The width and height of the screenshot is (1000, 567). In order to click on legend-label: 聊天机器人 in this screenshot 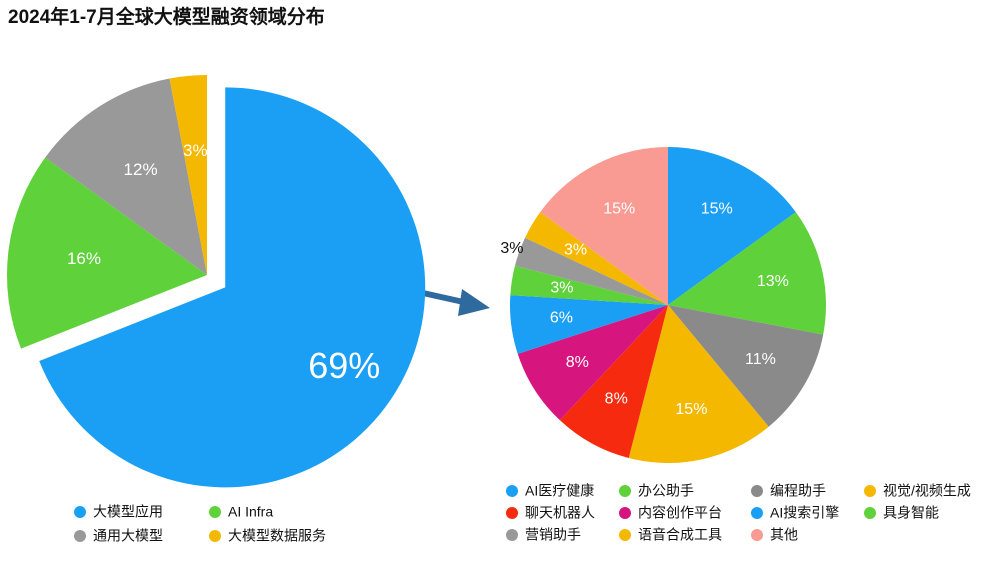, I will do `click(560, 513)`.